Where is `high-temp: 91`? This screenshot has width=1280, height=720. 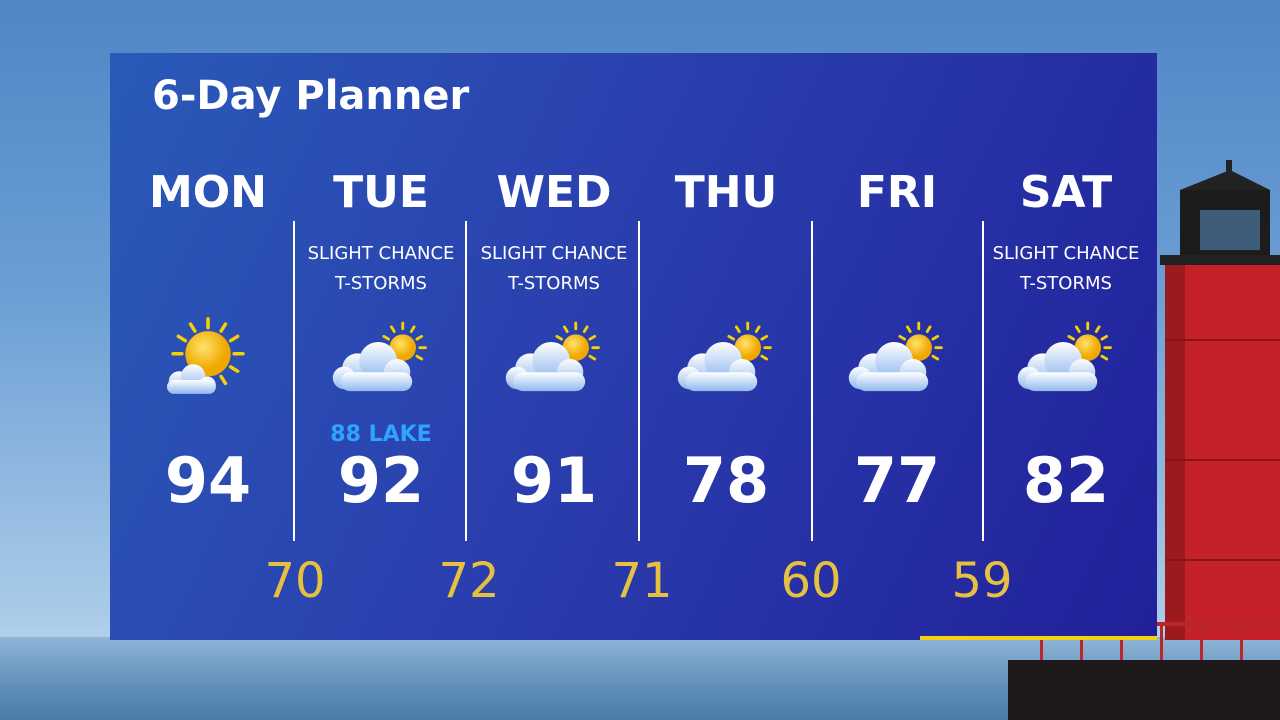 high-temp: 91 is located at coordinates (554, 480).